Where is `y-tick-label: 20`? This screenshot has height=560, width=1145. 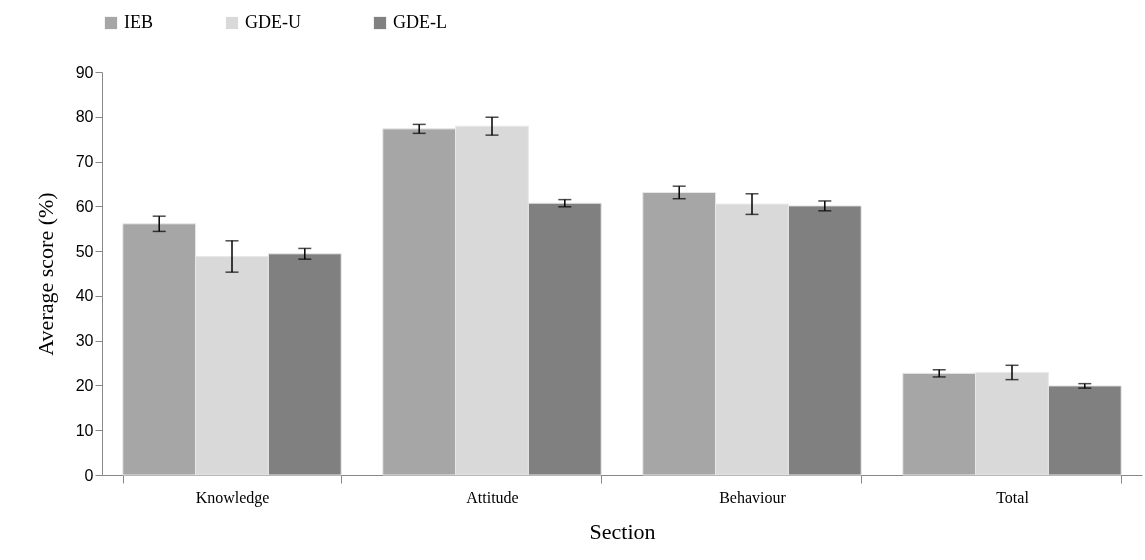 y-tick-label: 20 is located at coordinates (84, 385).